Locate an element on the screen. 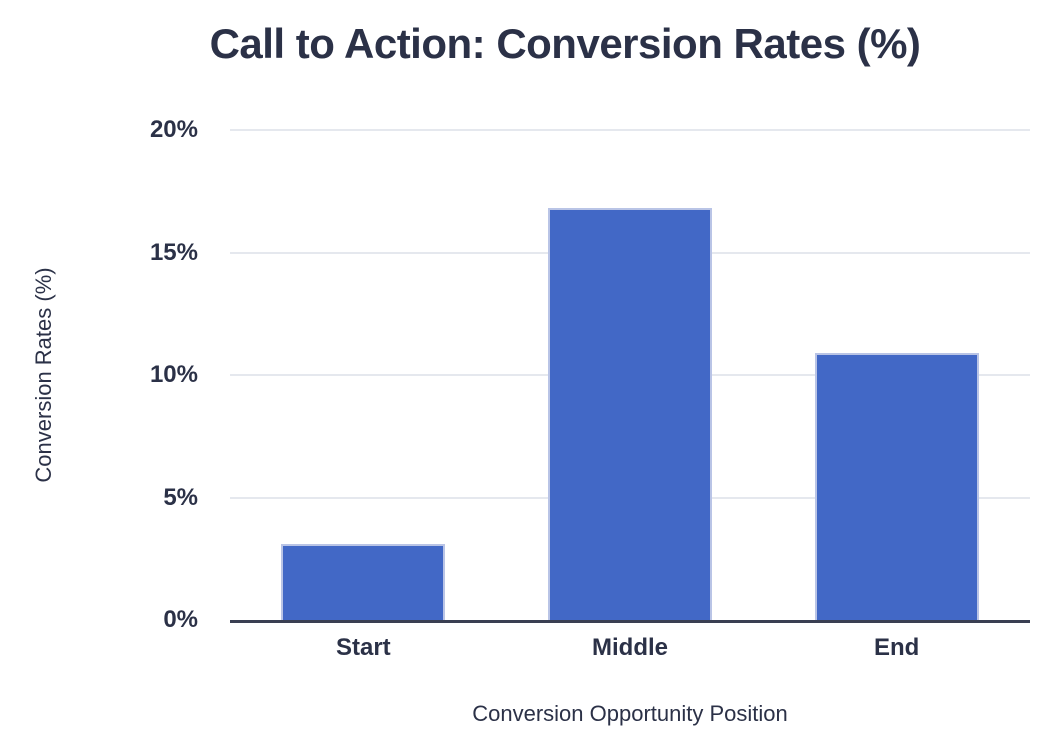  y-axis-title: Conversion Rates (%) is located at coordinates (43, 375).